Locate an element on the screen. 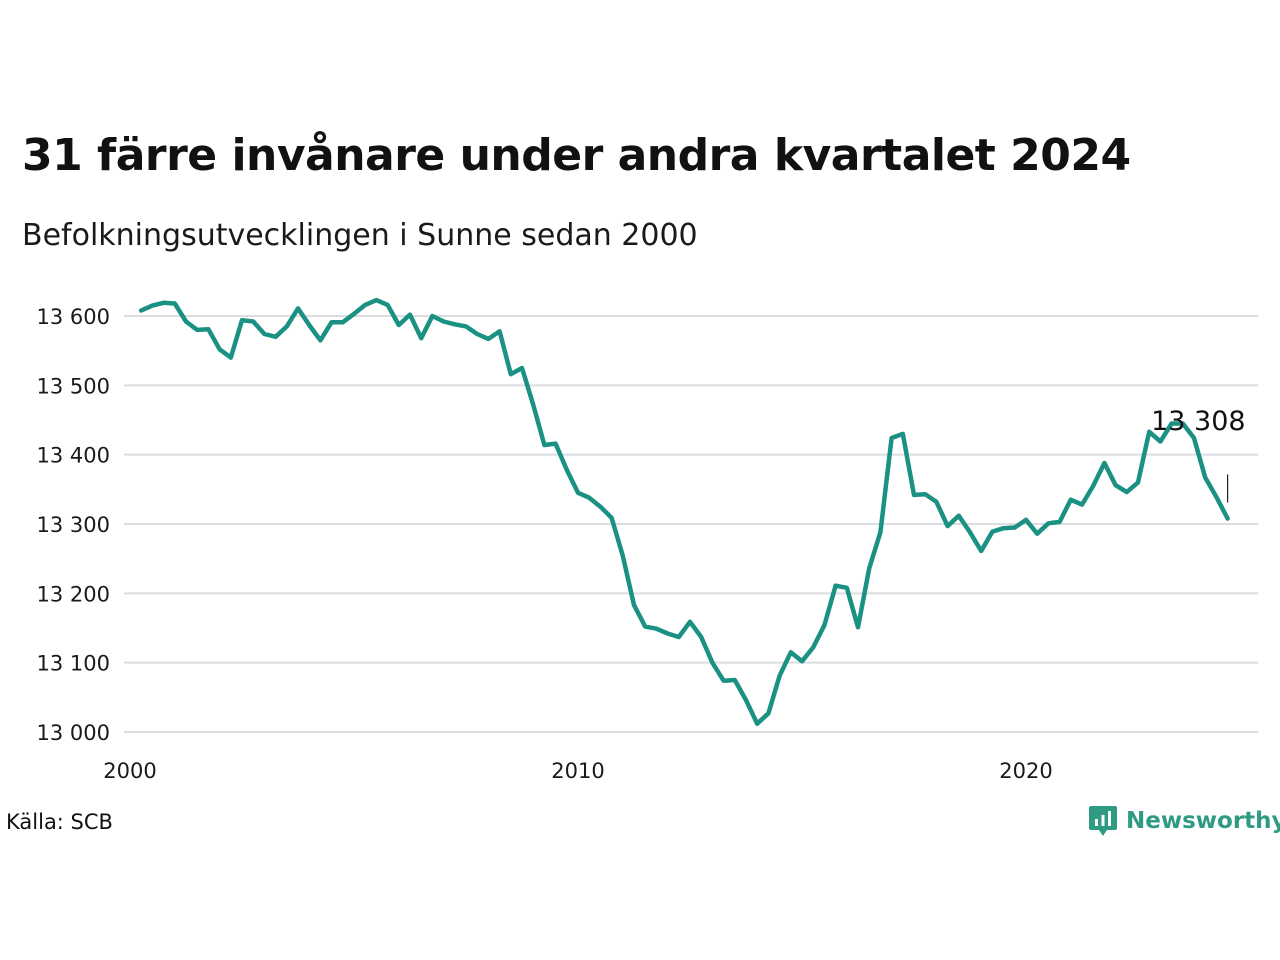 The image size is (1280, 960). annotation-label: 13 308 is located at coordinates (1198, 421).